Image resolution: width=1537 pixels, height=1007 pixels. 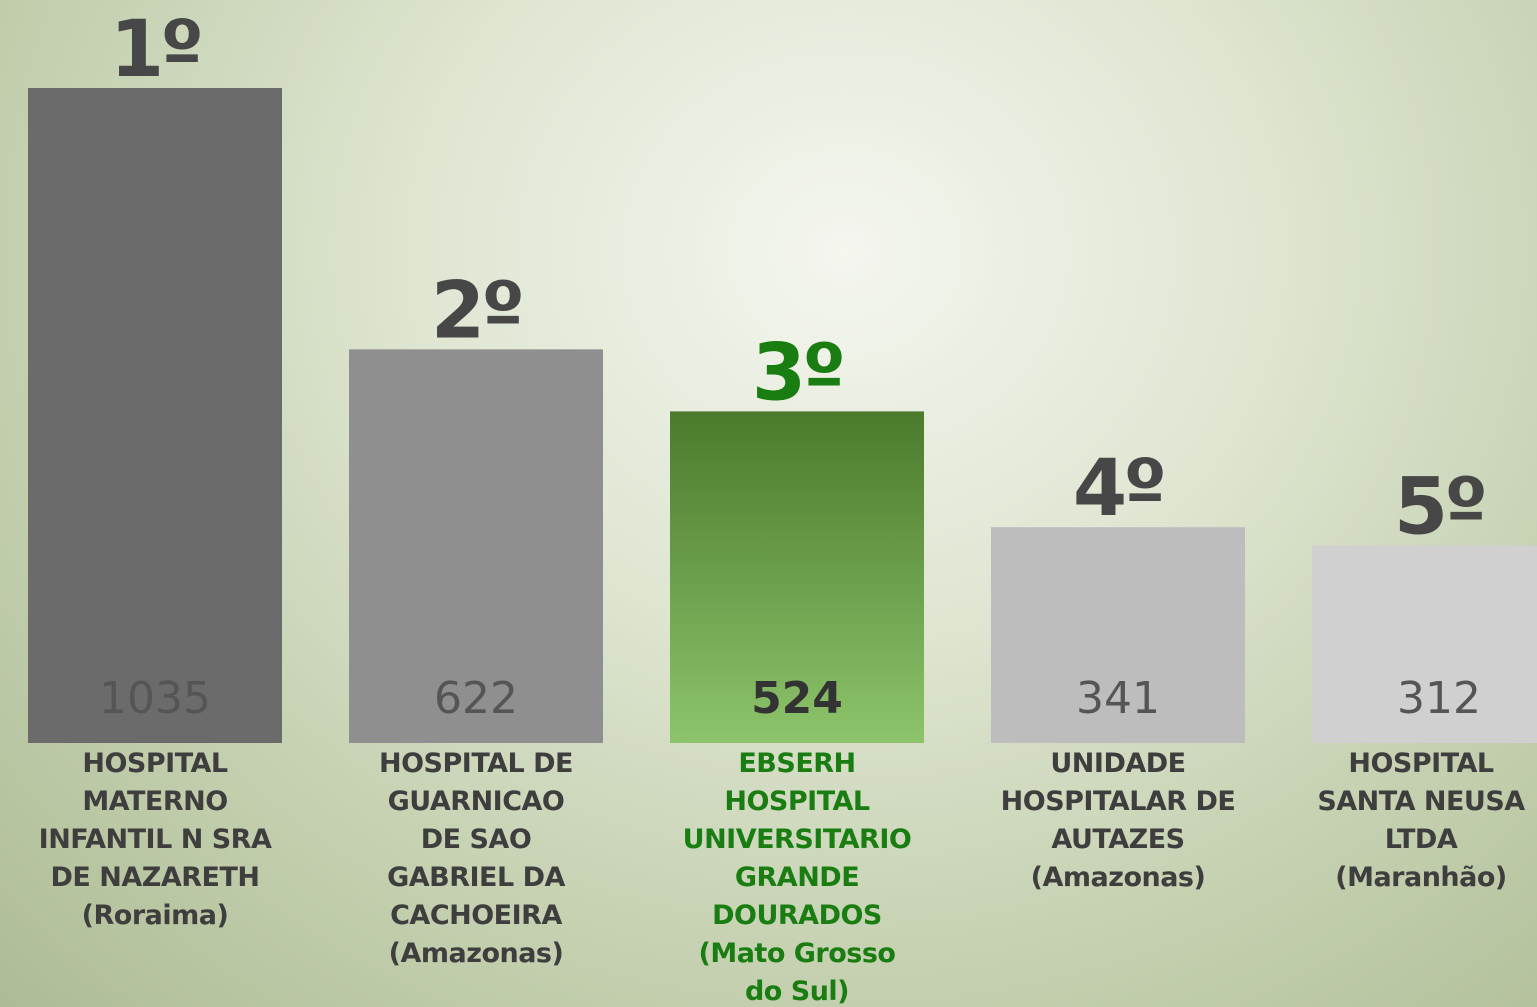 What do you see at coordinates (1421, 820) in the screenshot?
I see `category-label: HOSPITAL SANTA NEUSA LTDA (Maranhão)` at bounding box center [1421, 820].